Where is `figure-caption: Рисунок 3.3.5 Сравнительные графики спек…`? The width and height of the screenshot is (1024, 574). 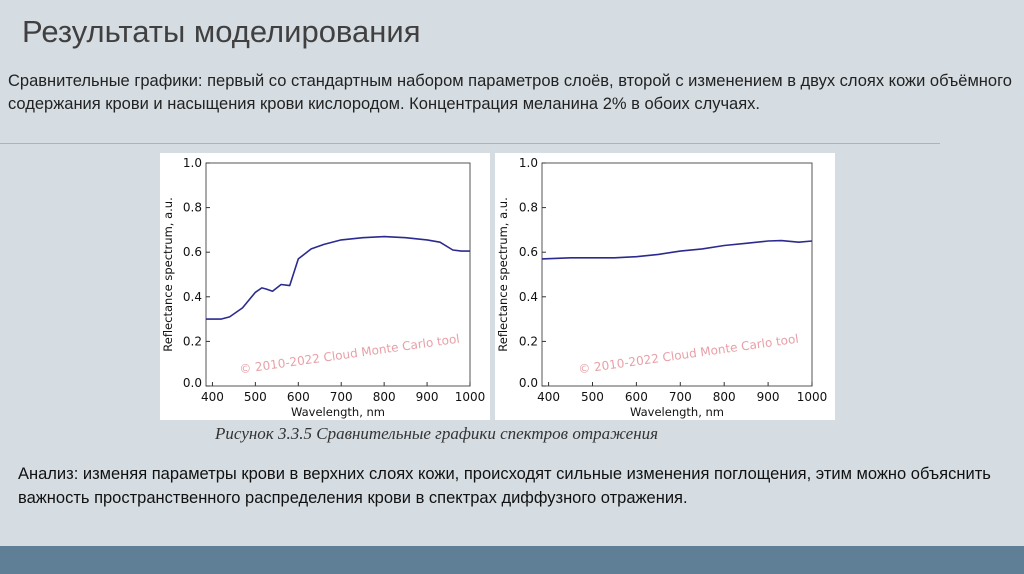
figure-caption: Рисунок 3.3.5 Сравнительные графики спек… is located at coordinates (437, 433).